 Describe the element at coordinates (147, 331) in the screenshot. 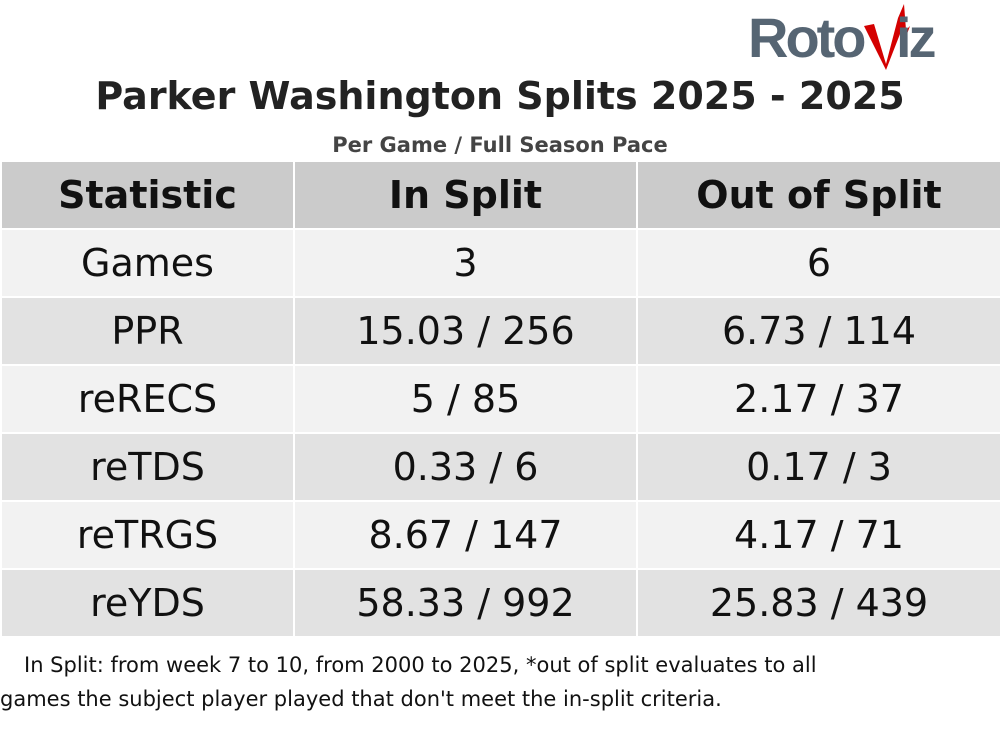

I see `statistic-cell: PPR` at that location.